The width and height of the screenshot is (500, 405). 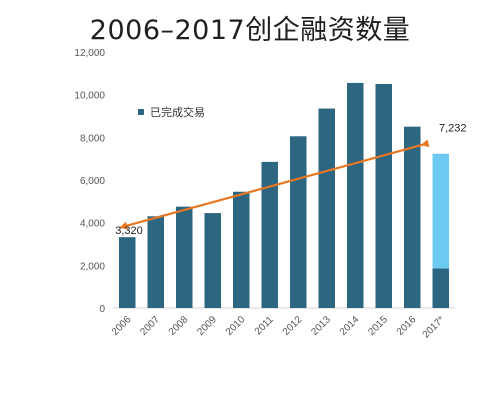 I want to click on x-tick-label: 2010, so click(x=236, y=326).